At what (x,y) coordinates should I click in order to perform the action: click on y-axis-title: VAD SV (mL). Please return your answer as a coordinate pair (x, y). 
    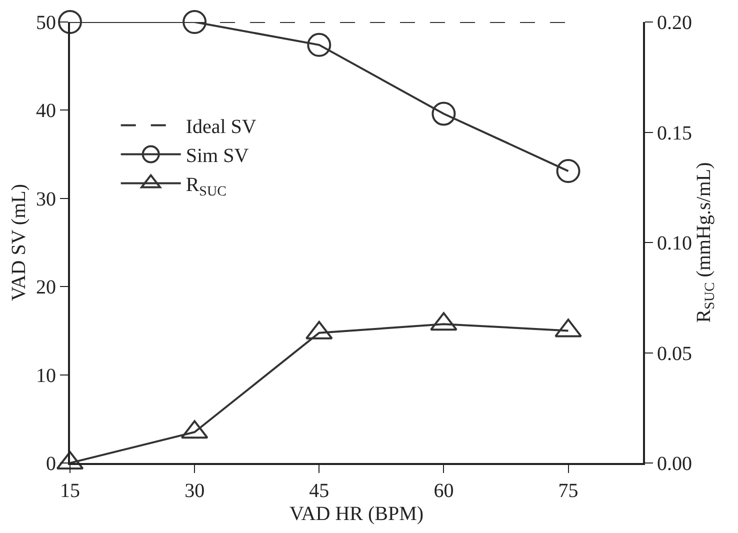
    Looking at the image, I should click on (19, 243).